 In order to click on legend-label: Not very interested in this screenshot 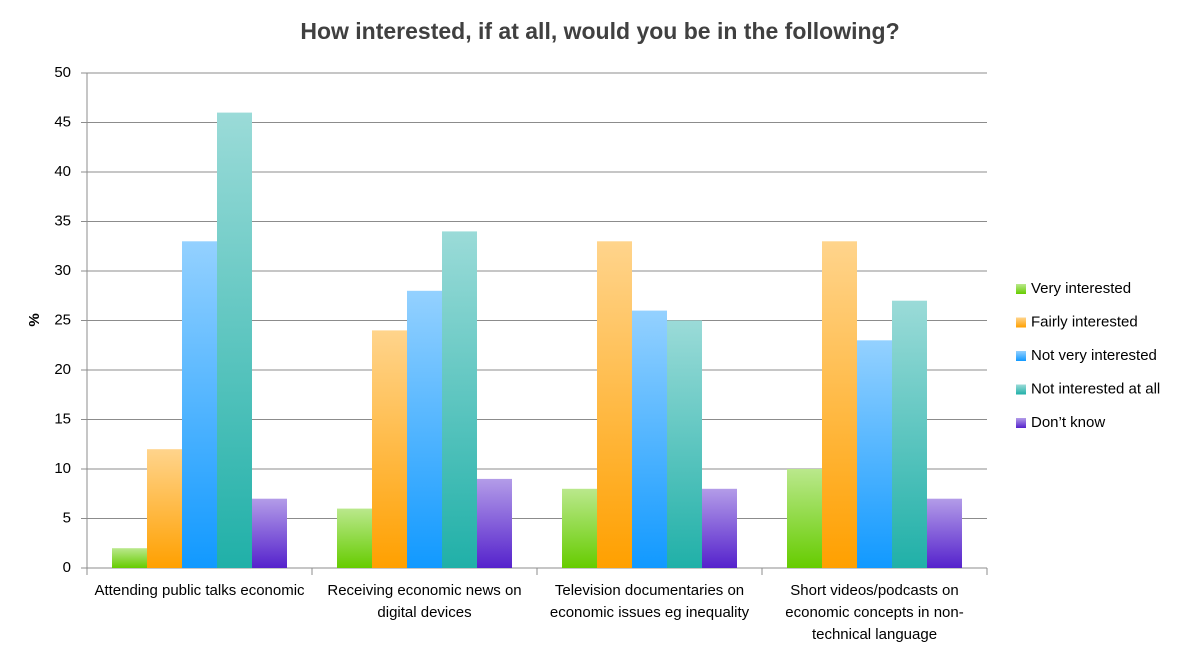, I will do `click(1094, 355)`.